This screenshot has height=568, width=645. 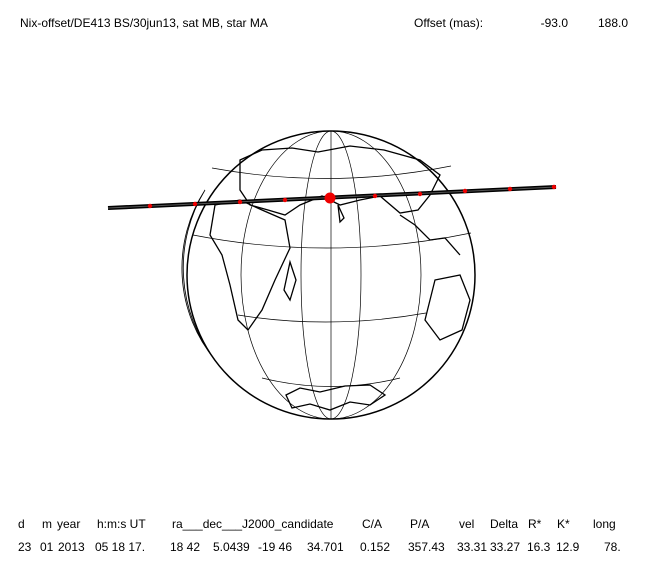 What do you see at coordinates (185, 547) in the screenshot?
I see `table-cell: 18 42` at bounding box center [185, 547].